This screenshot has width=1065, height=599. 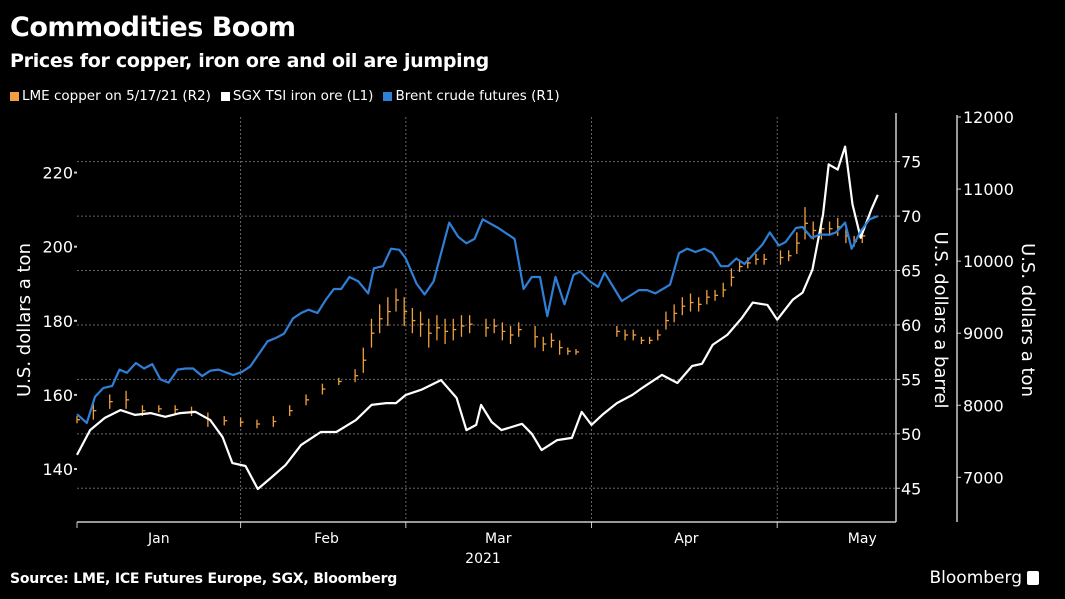 What do you see at coordinates (116, 96) in the screenshot?
I see `legend-label: LME copper on 5/17/21 (R2)` at bounding box center [116, 96].